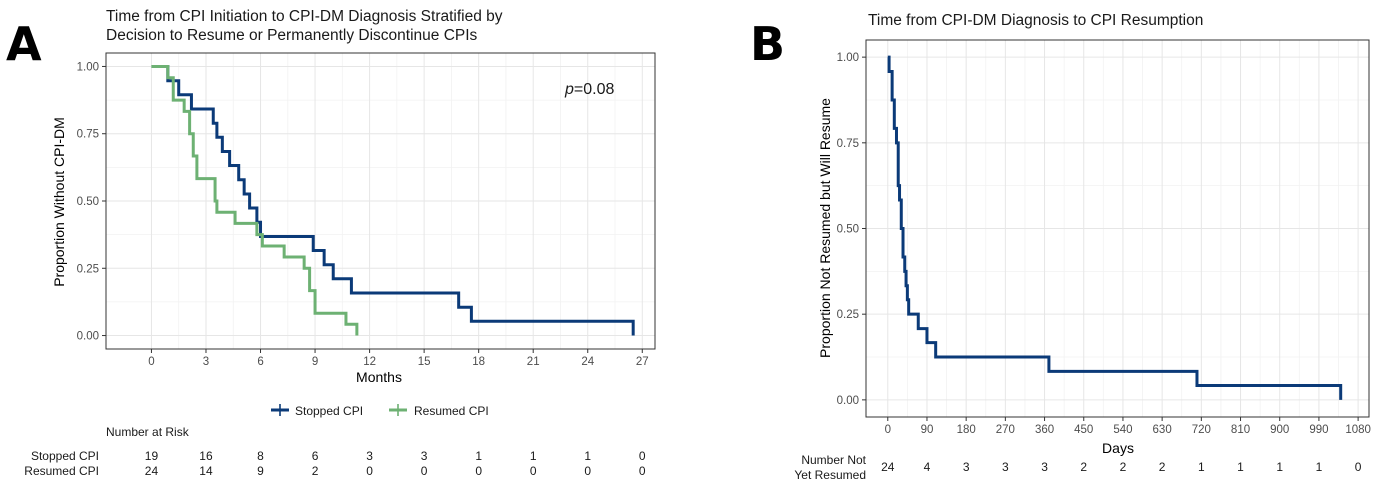 This screenshot has height=482, width=1391. What do you see at coordinates (642, 362) in the screenshot?
I see `panel-a-x-tick-label: 27` at bounding box center [642, 362].